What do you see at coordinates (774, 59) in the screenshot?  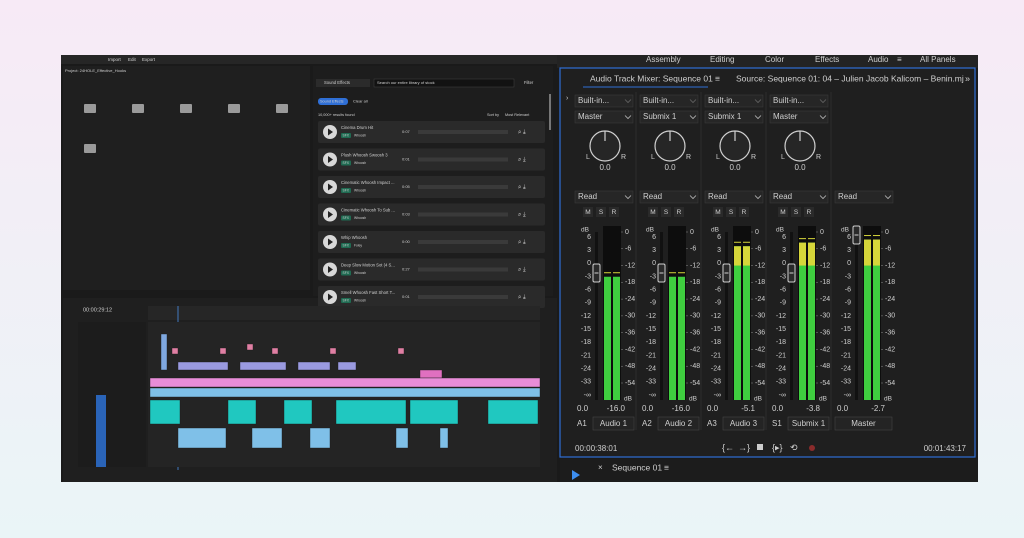 I see `workspace-tab: Color` at bounding box center [774, 59].